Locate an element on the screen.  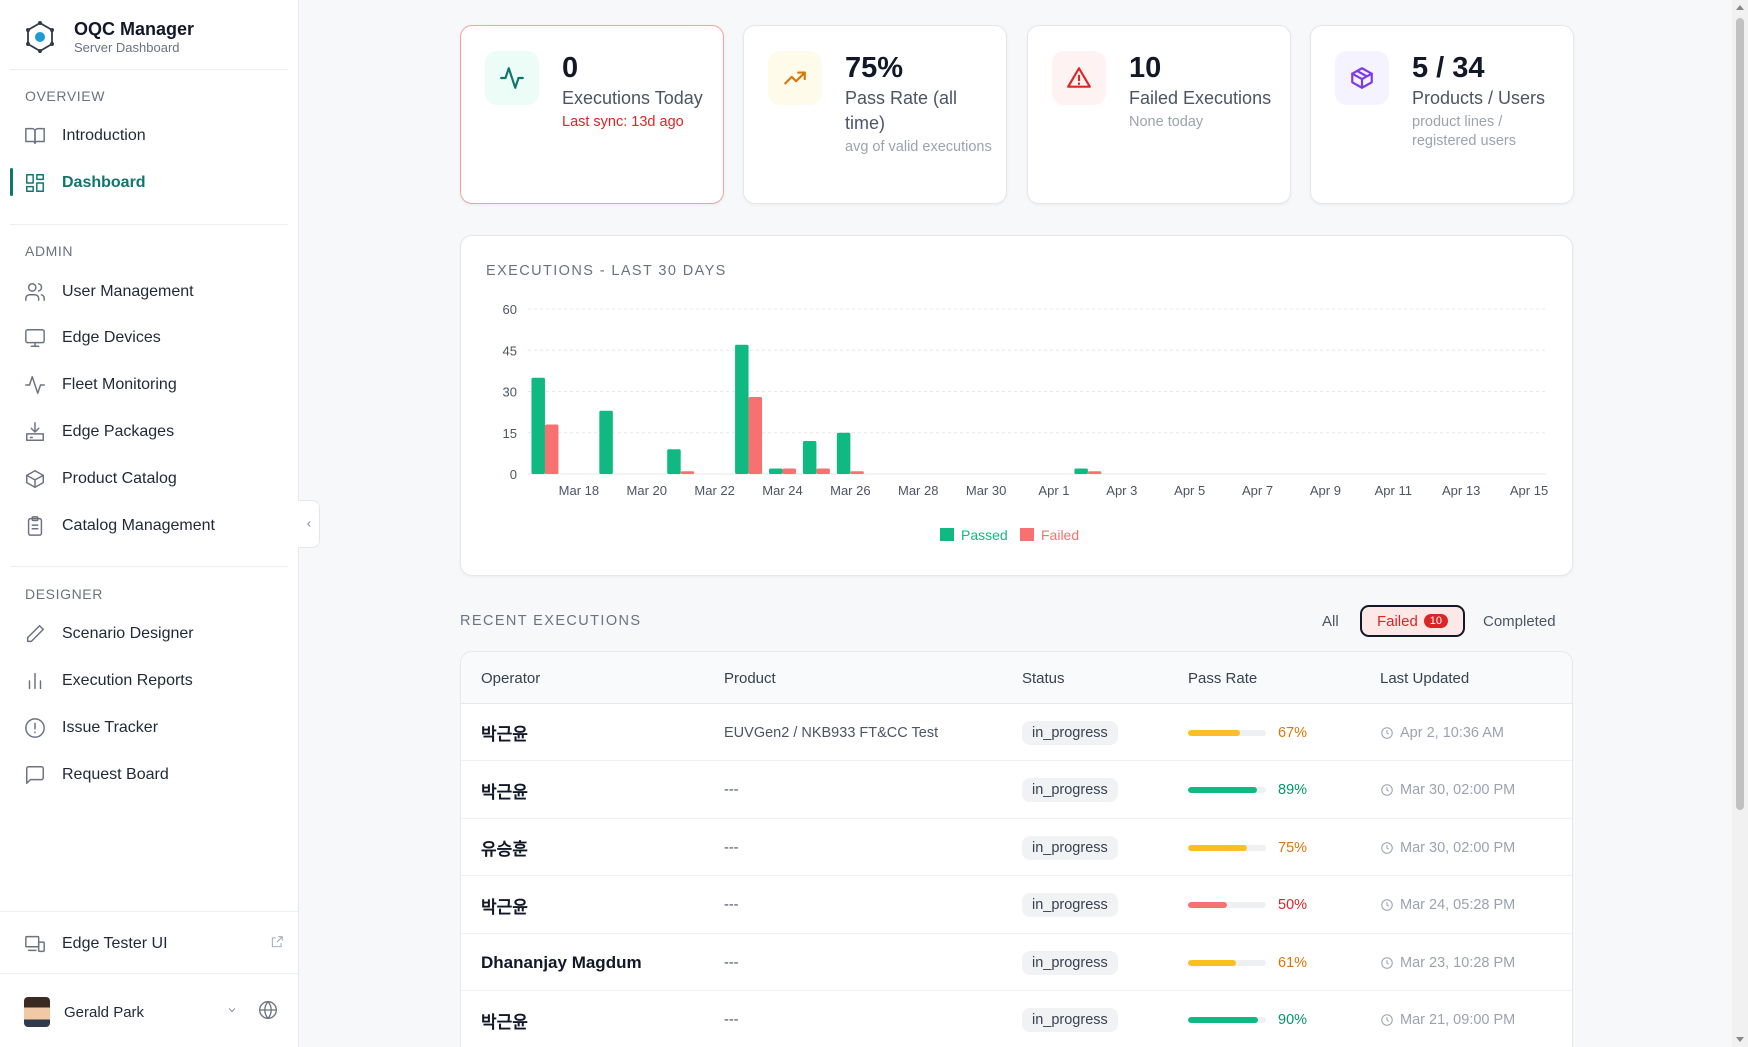
sidebar-item-scenario-designer: Scenario Designer is located at coordinates (154, 634).